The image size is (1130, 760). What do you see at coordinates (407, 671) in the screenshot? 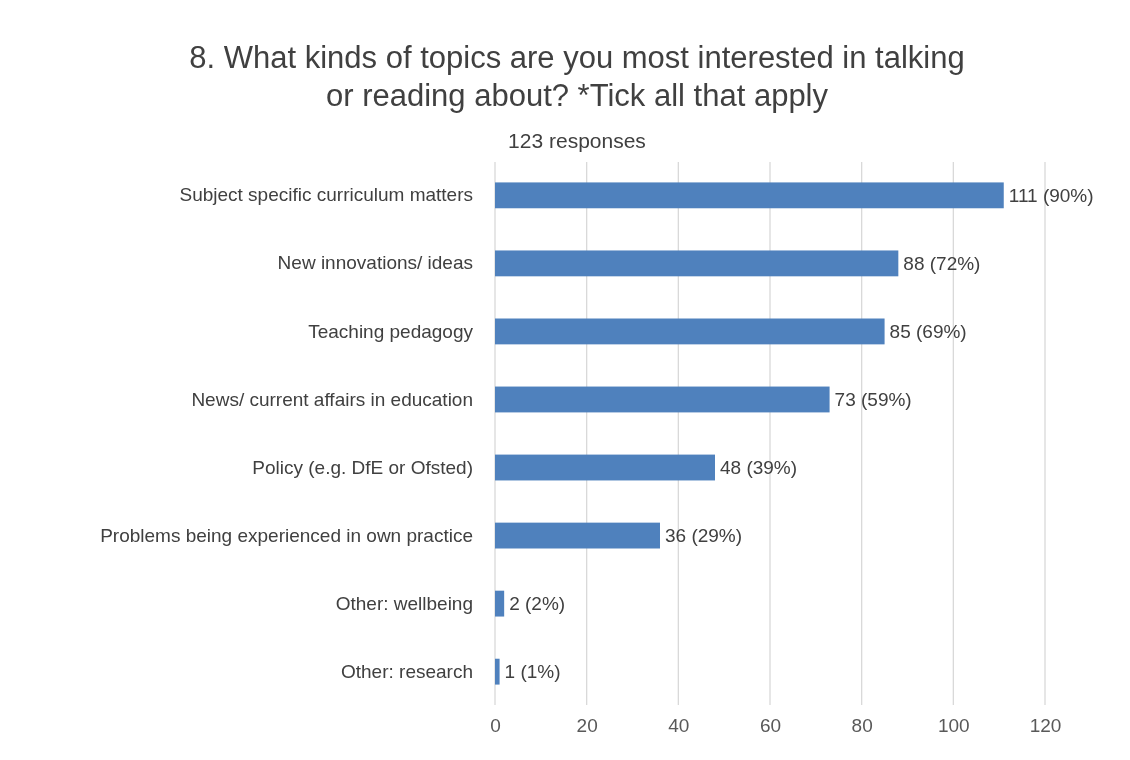
I see `y-tick-label: Other: research` at bounding box center [407, 671].